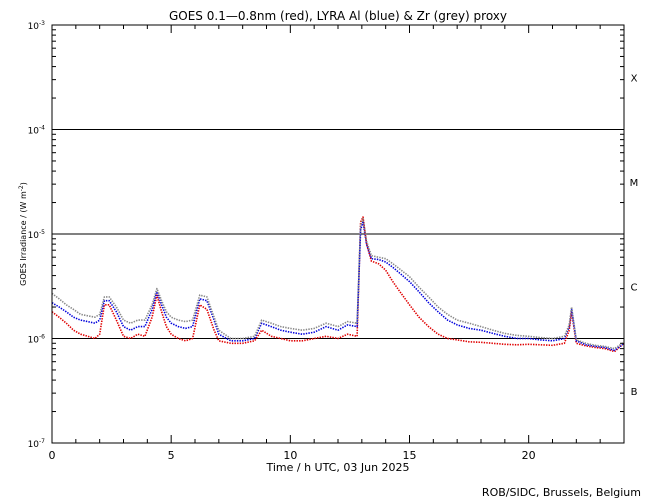 This screenshot has width=650, height=500. What do you see at coordinates (23, 183) in the screenshot?
I see `y-axis-label-close: )` at bounding box center [23, 183].